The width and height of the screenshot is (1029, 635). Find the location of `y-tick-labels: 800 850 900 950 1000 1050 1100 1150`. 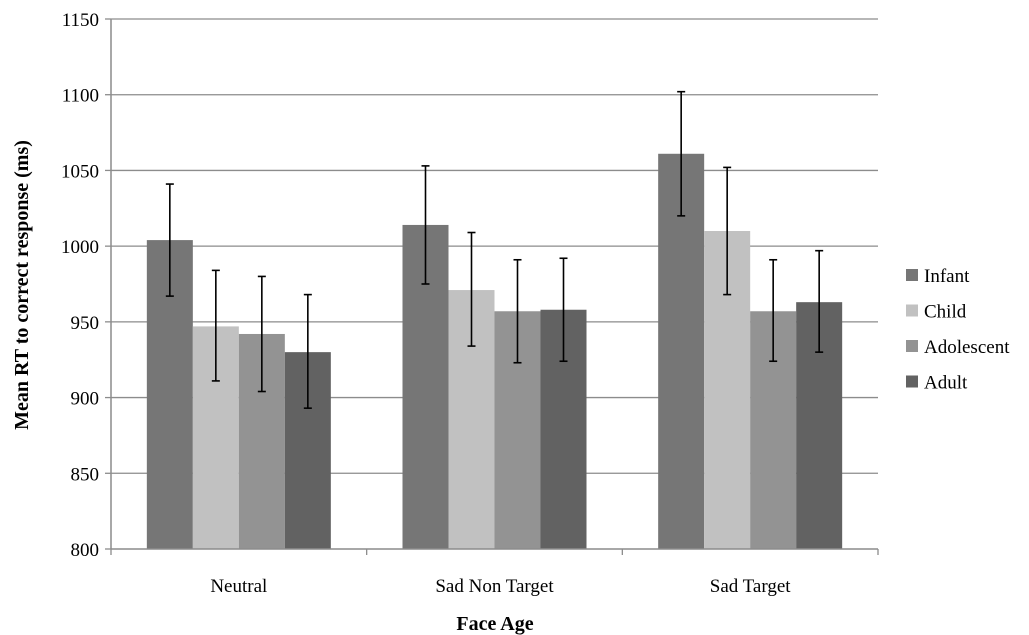

y-tick-labels: 800 850 900 950 1000 1050 1100 1150 is located at coordinates (80, 285).